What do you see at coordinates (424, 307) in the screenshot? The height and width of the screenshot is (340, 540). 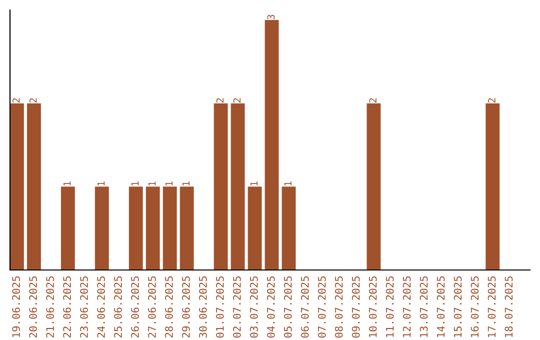 I see `x-tick-label: 13.07.2025` at bounding box center [424, 307].